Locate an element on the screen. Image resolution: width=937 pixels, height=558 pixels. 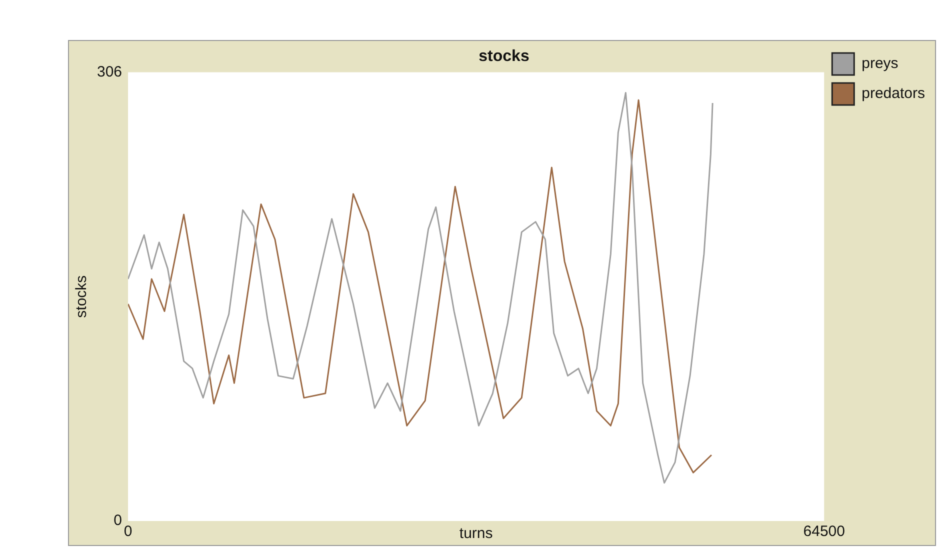
y-tick-label: 306 is located at coordinates (109, 71).